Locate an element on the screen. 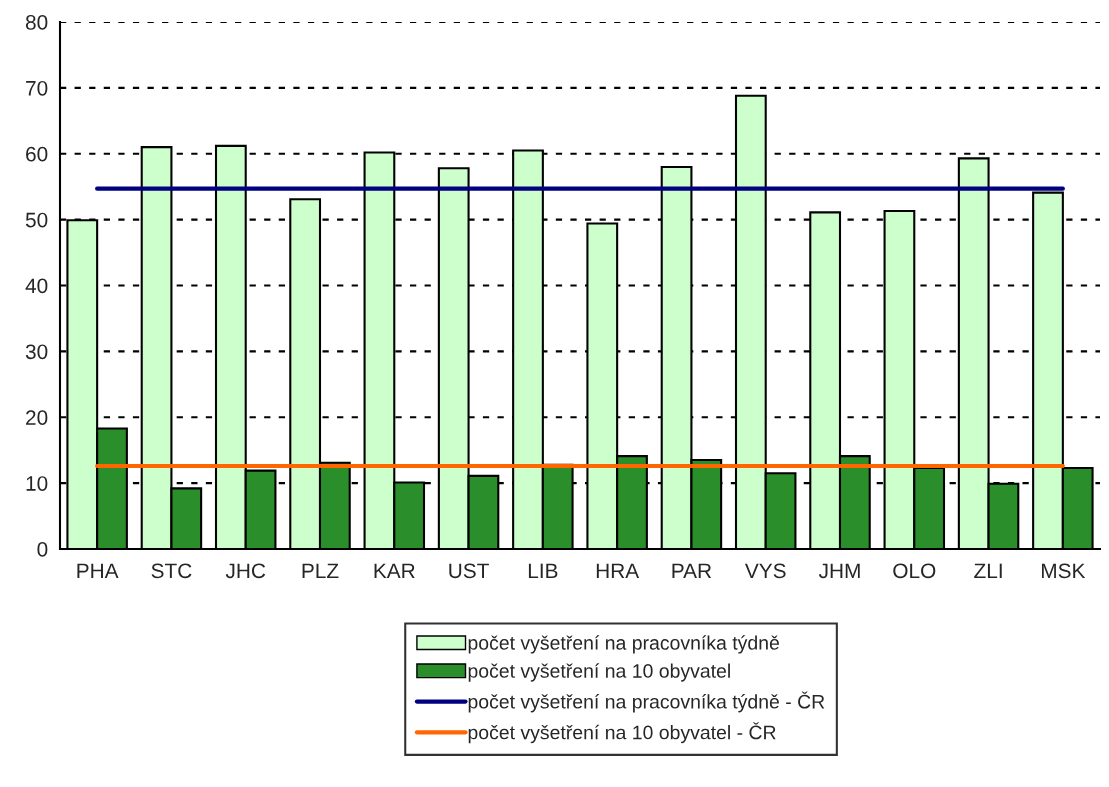  x-tick-label: LIB is located at coordinates (543, 570).